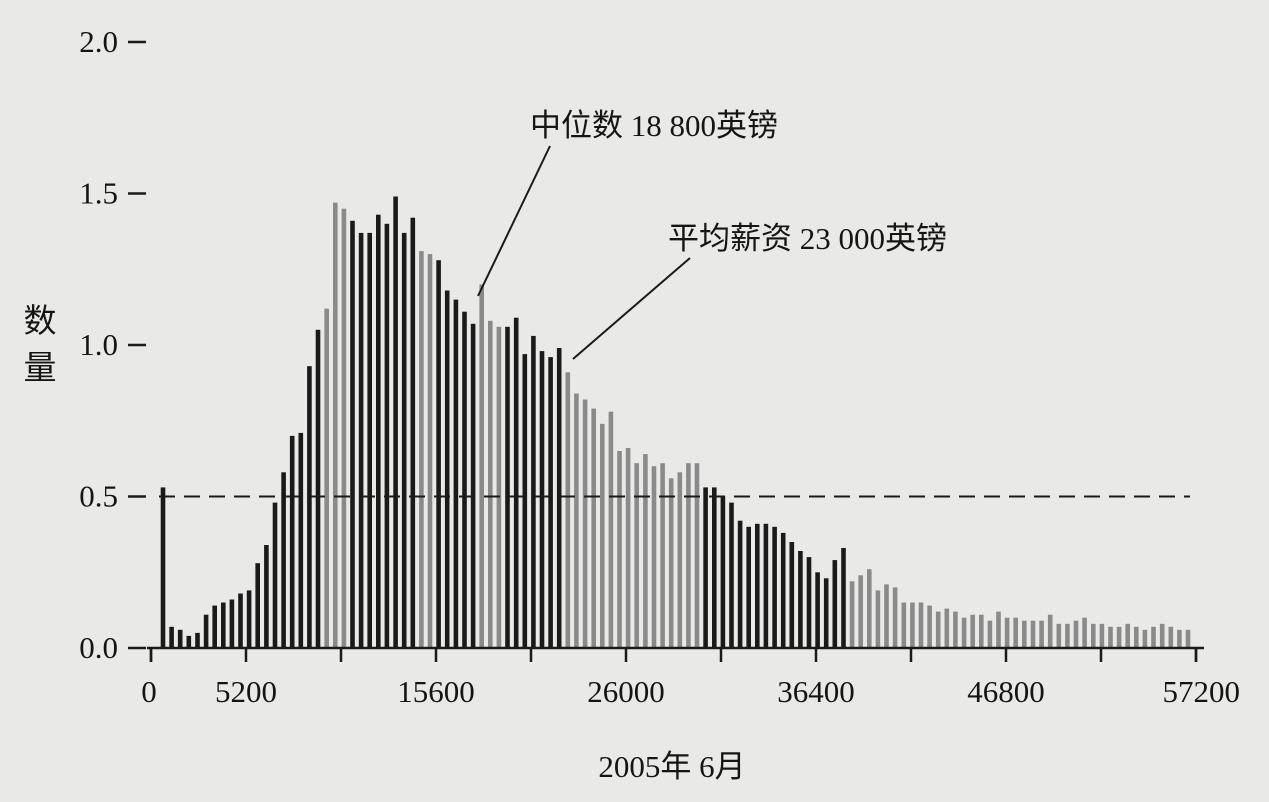  What do you see at coordinates (98, 496) in the screenshot?
I see `y-tick-label: 0.5` at bounding box center [98, 496].